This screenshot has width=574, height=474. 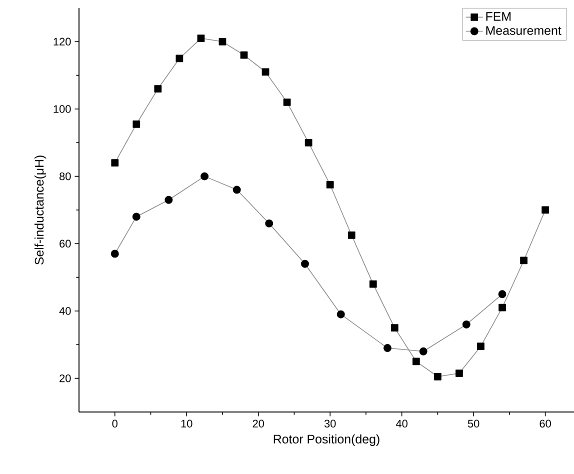 I want to click on x-tick-label: 10, so click(x=186, y=424).